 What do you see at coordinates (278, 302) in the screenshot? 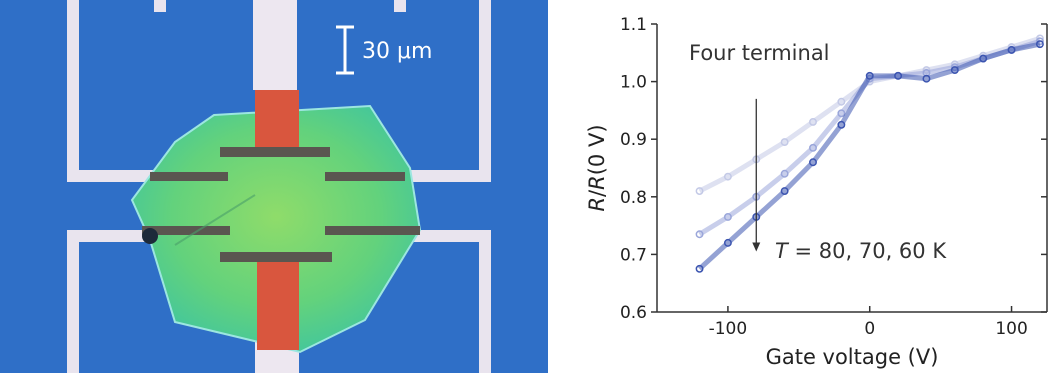
I see `gate-strip-bottom` at bounding box center [278, 302].